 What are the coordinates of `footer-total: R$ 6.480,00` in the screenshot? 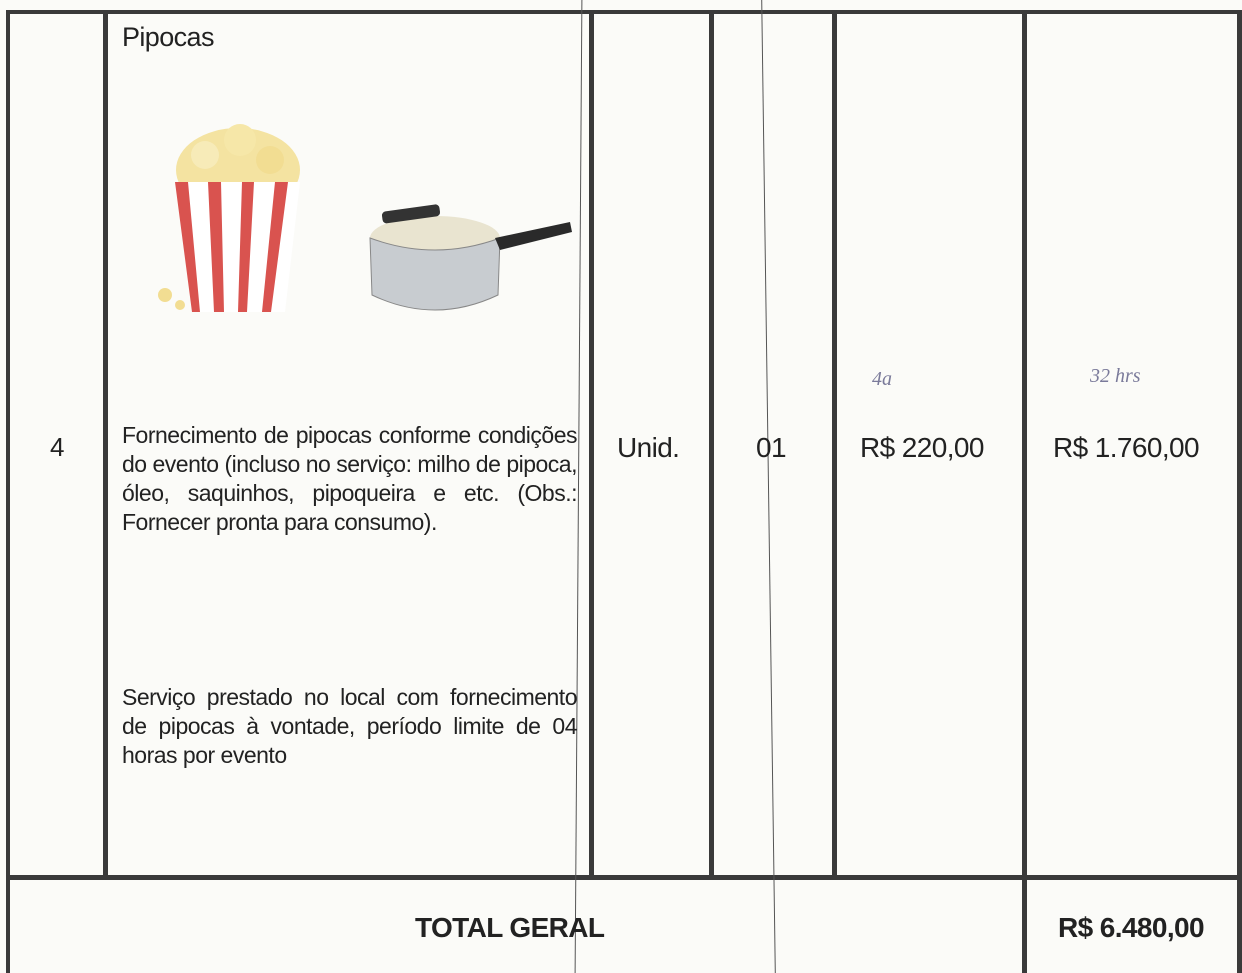 It's located at (1131, 927).